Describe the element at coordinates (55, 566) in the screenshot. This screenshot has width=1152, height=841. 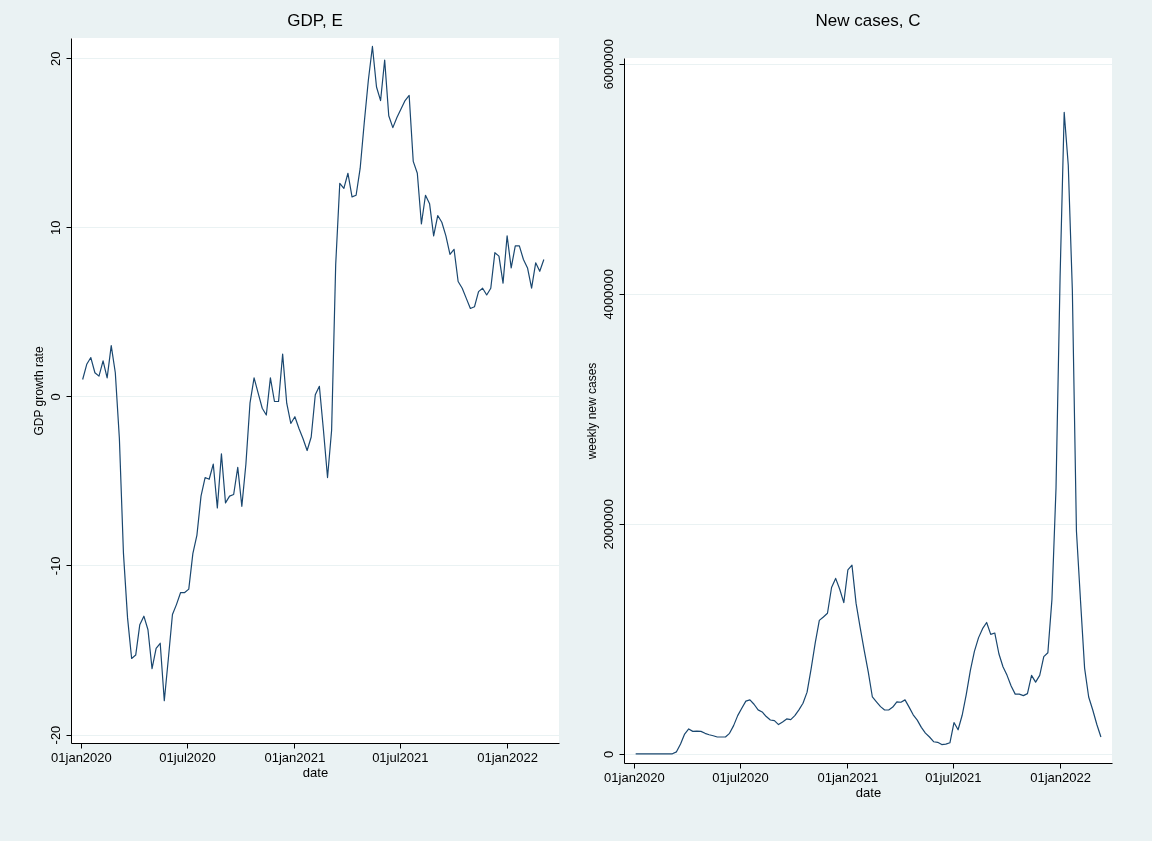
I see `y-tick-label: -10` at that location.